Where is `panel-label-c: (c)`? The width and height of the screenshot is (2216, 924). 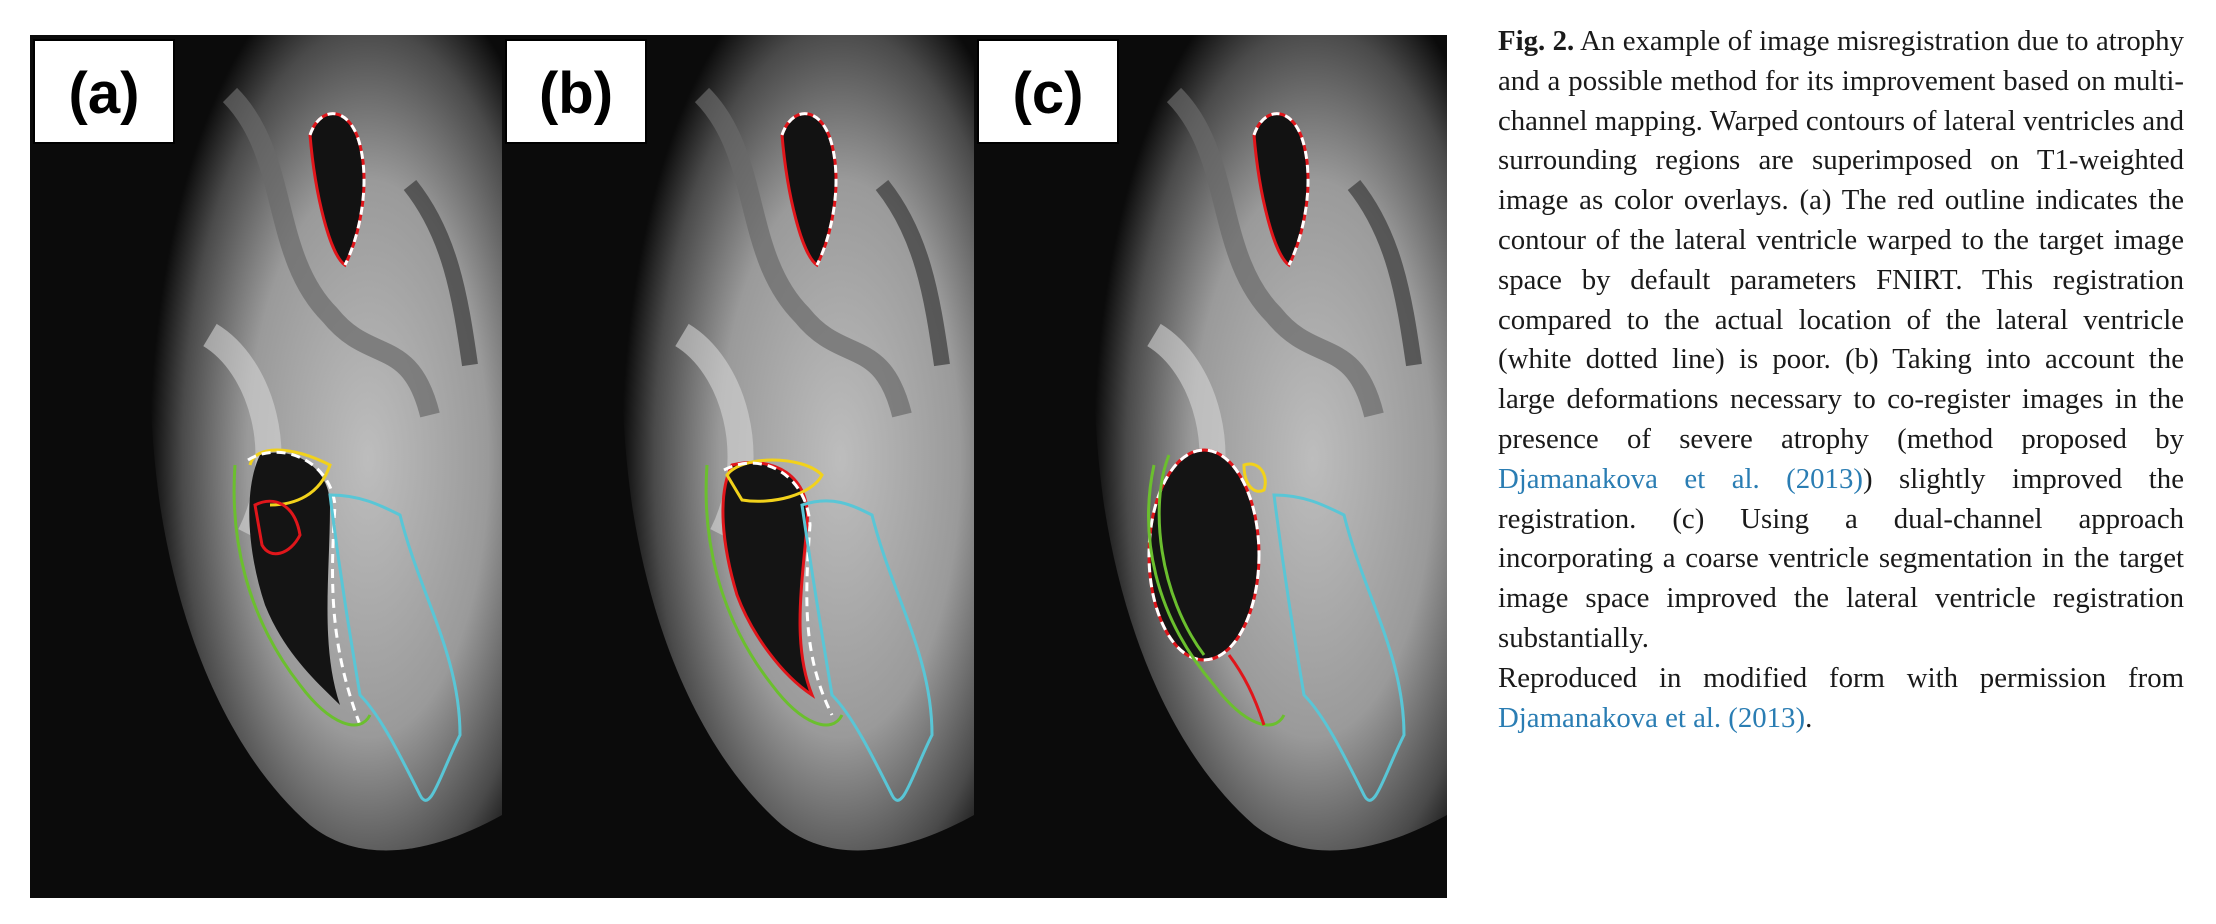
panel-label-c: (c) is located at coordinates (1048, 91).